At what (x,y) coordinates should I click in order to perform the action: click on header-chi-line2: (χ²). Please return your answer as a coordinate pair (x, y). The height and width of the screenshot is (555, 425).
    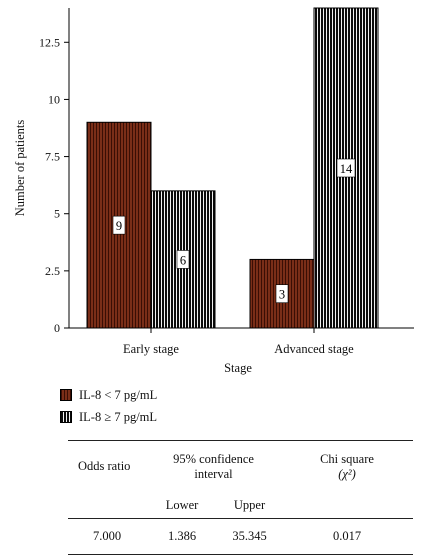
    Looking at the image, I should click on (347, 473).